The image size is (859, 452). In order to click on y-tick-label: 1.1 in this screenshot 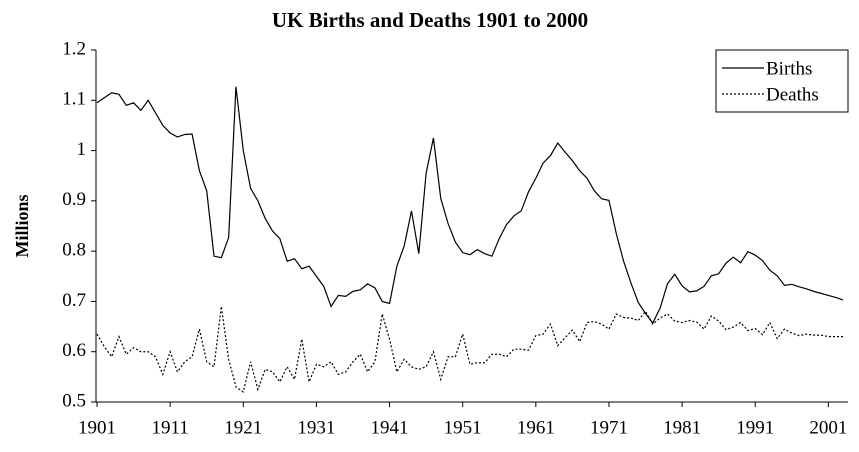, I will do `click(74, 99)`.